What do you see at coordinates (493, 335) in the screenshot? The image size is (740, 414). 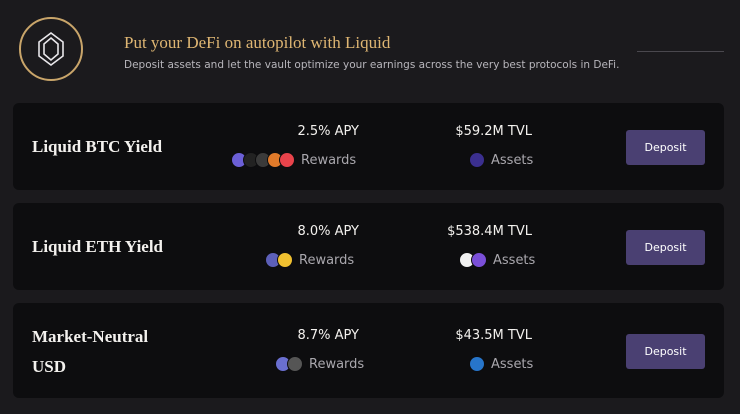 I see `tvl: $43.5M TVL` at bounding box center [493, 335].